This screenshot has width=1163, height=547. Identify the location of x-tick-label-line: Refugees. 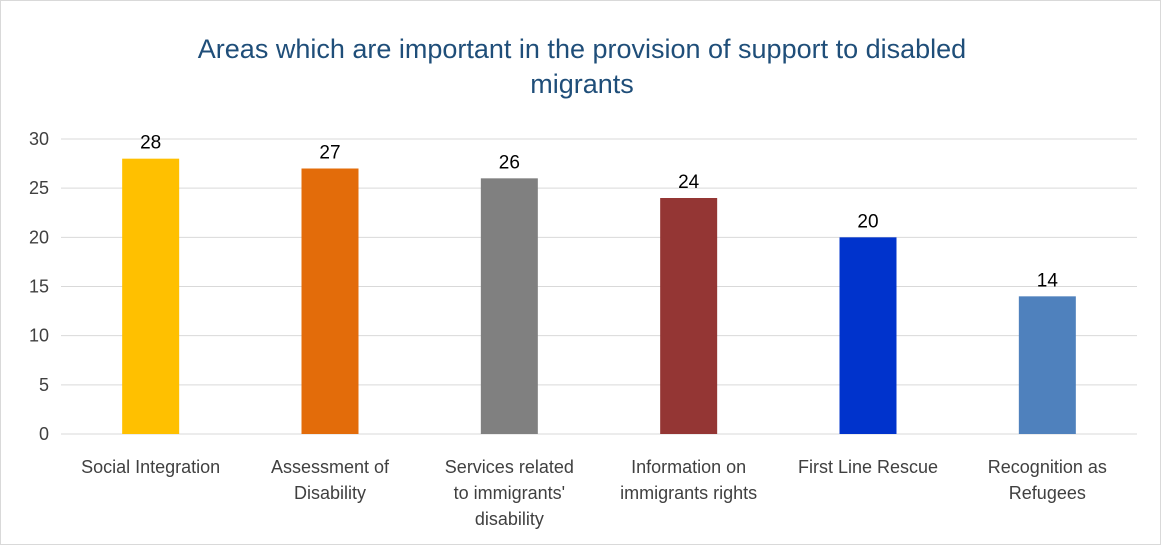
(1047, 493).